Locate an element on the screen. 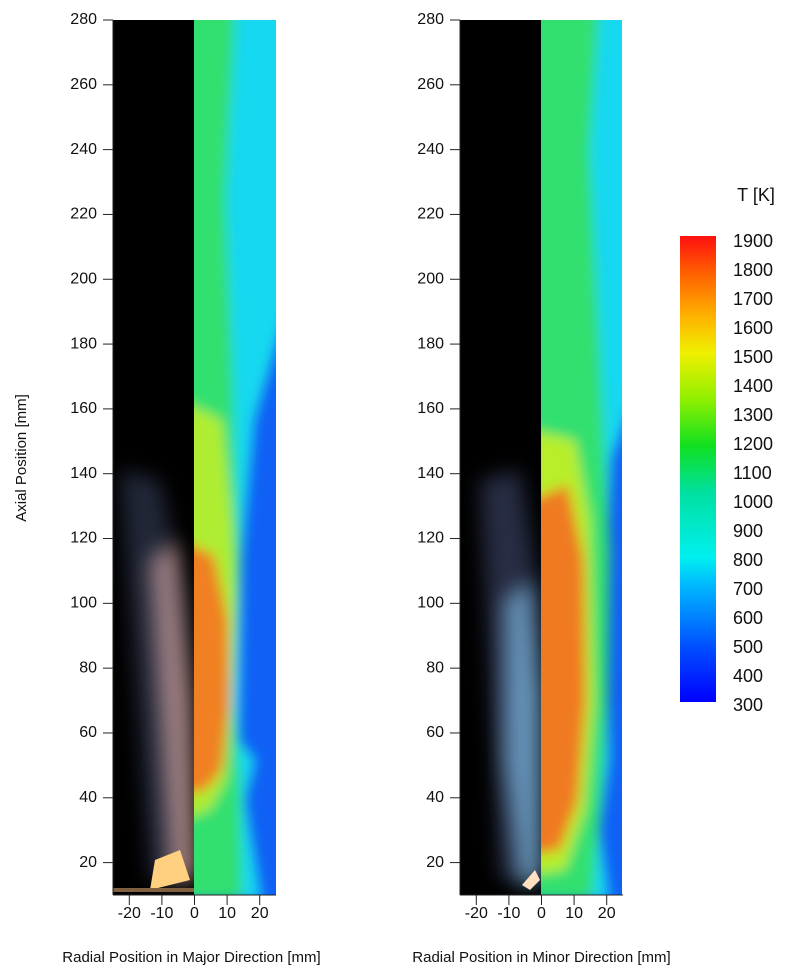 This screenshot has width=792, height=974. colorbar-tick-label: 1100 is located at coordinates (752, 473).